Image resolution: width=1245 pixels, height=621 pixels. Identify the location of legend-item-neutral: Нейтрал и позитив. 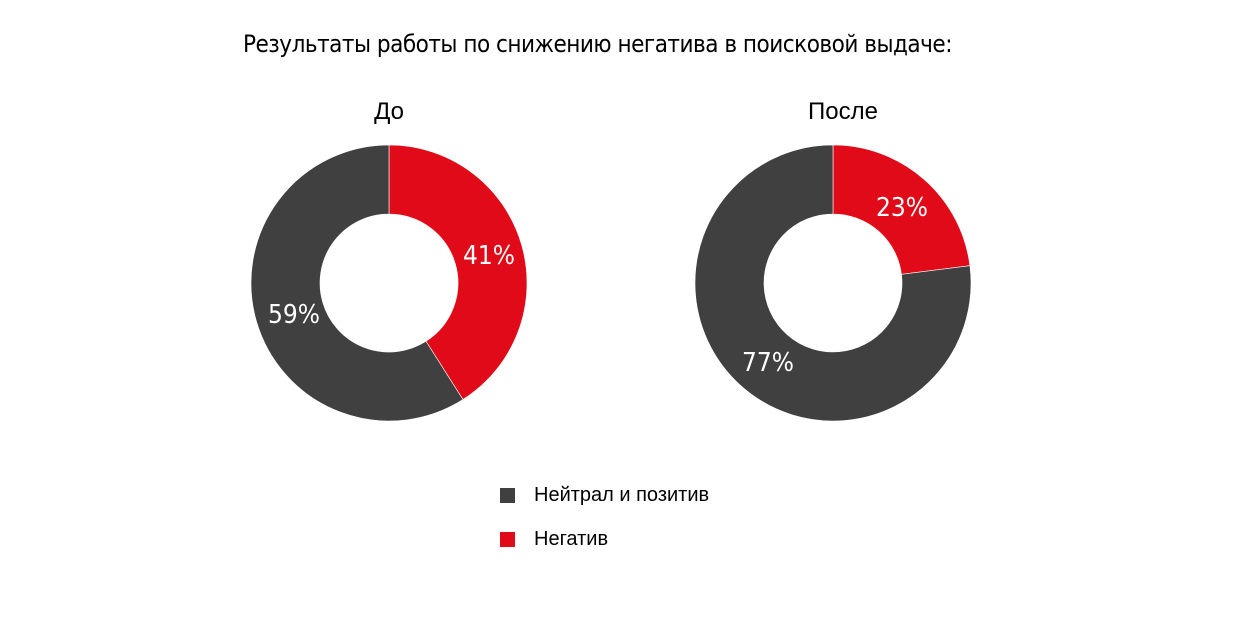
(604, 495).